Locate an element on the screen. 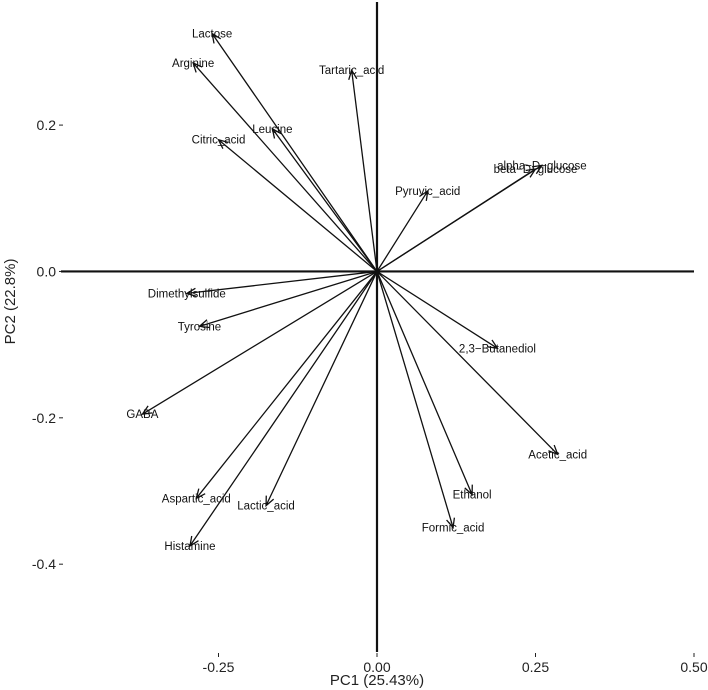 The image size is (708, 690). variable-label: Ethanol is located at coordinates (472, 496).